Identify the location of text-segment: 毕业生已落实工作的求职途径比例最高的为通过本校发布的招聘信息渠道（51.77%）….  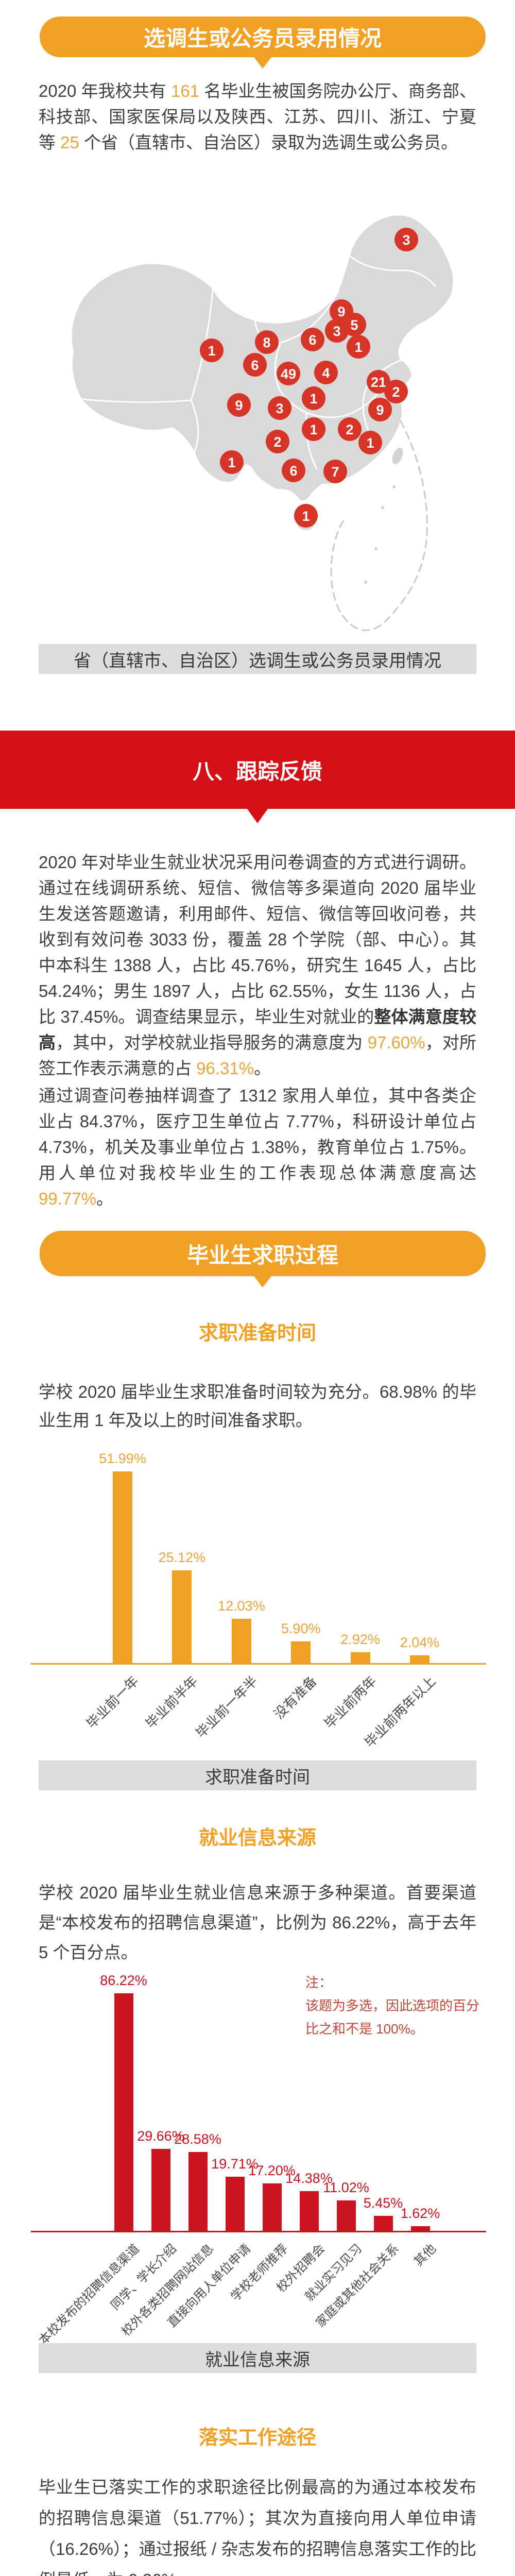
(257, 2527).